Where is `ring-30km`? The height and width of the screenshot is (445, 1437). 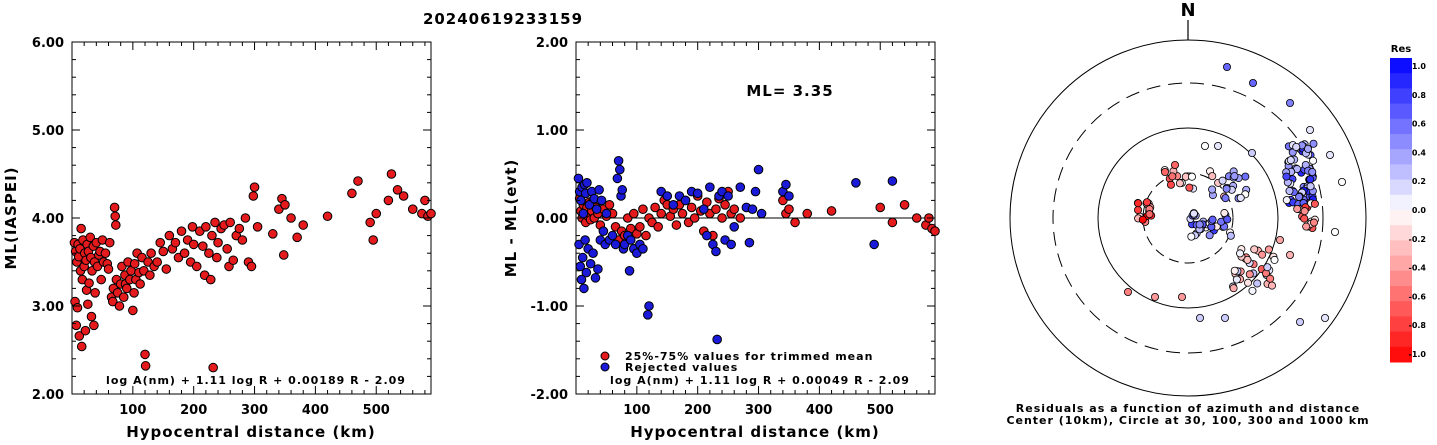 ring-30km is located at coordinates (1188, 218).